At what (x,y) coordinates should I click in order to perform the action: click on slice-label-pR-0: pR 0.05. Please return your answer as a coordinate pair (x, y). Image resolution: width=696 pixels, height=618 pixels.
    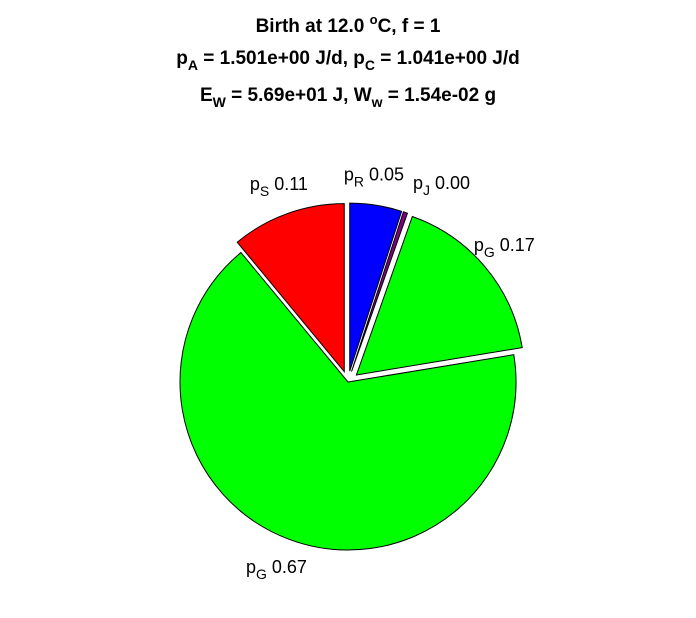
    Looking at the image, I should click on (374, 177).